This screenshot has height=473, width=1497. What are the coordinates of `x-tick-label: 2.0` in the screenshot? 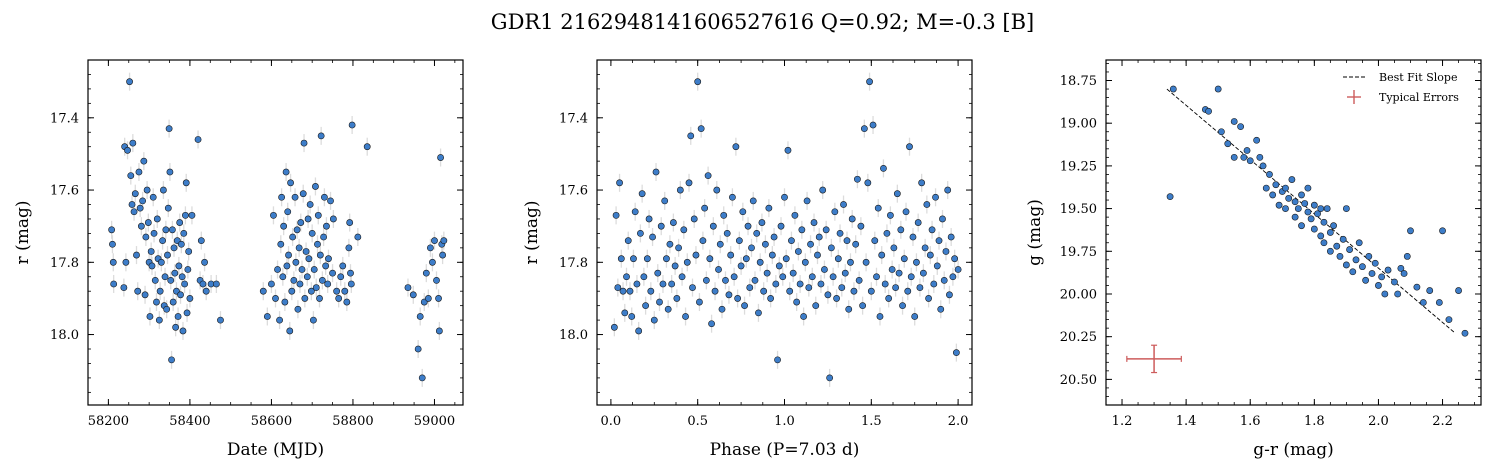 It's located at (958, 421).